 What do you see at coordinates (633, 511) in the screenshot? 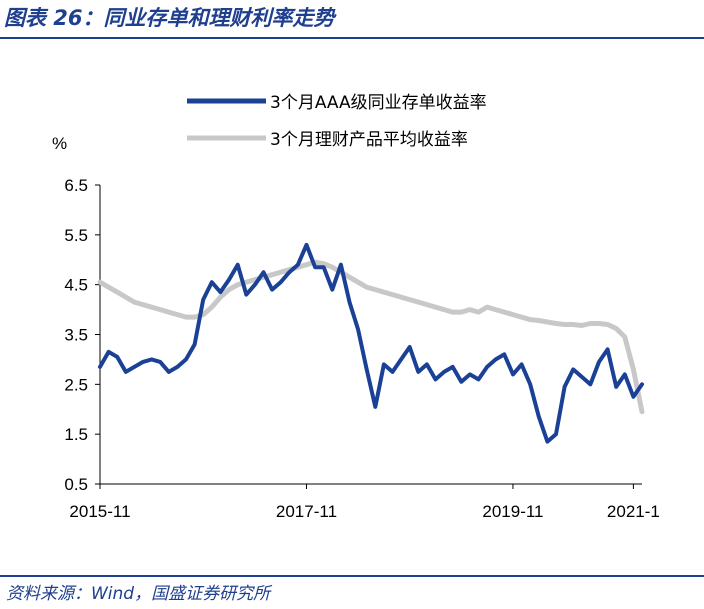
I see `x-tick-label: 2021-1` at bounding box center [633, 511].